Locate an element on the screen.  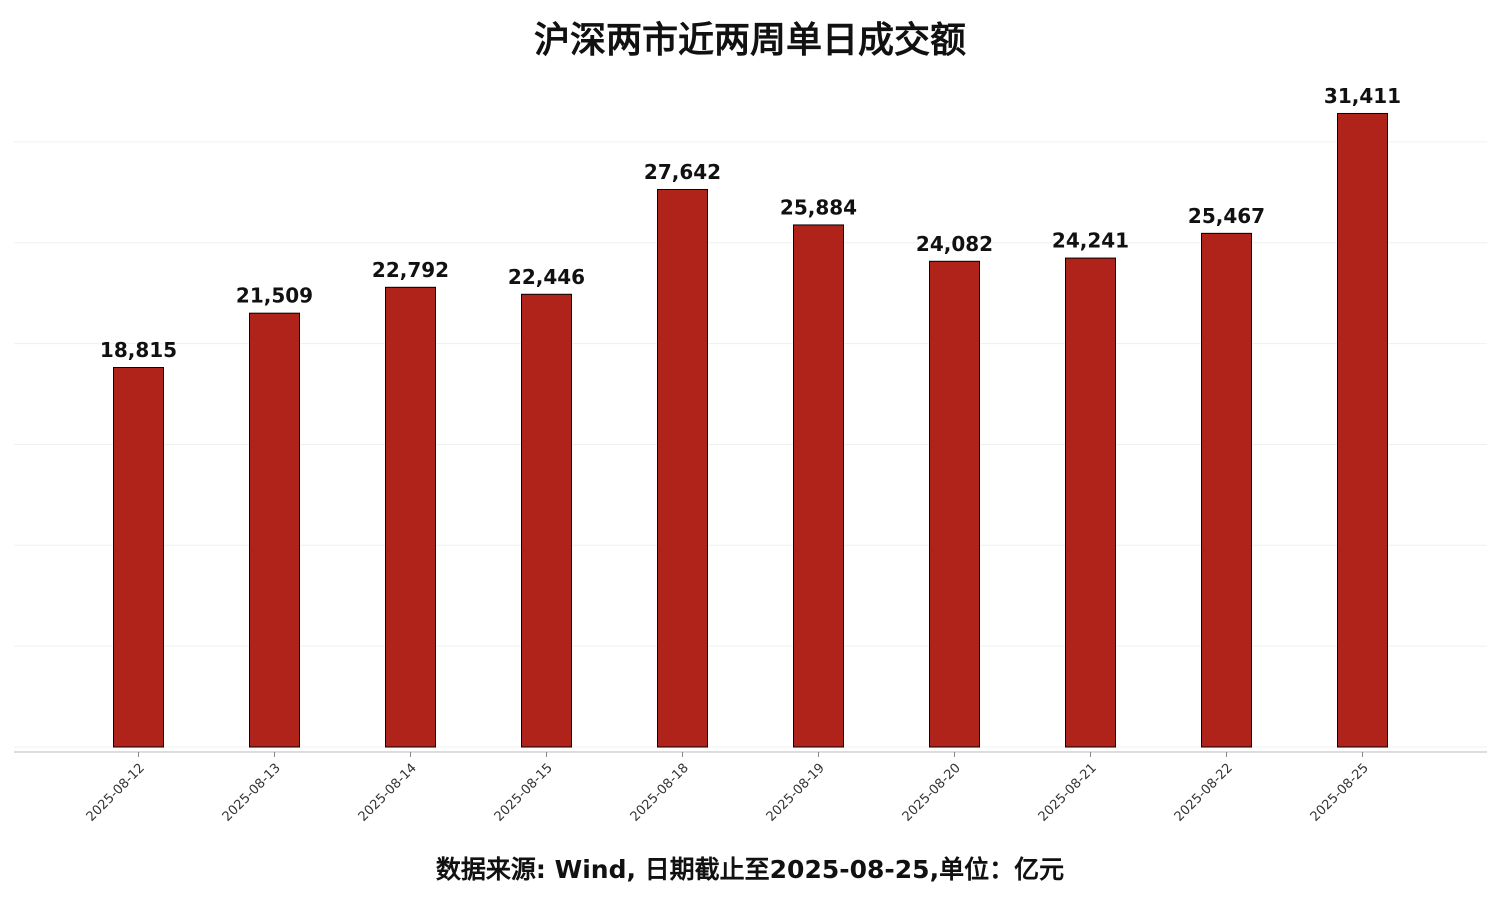
value-label: 22,792 is located at coordinates (410, 270).